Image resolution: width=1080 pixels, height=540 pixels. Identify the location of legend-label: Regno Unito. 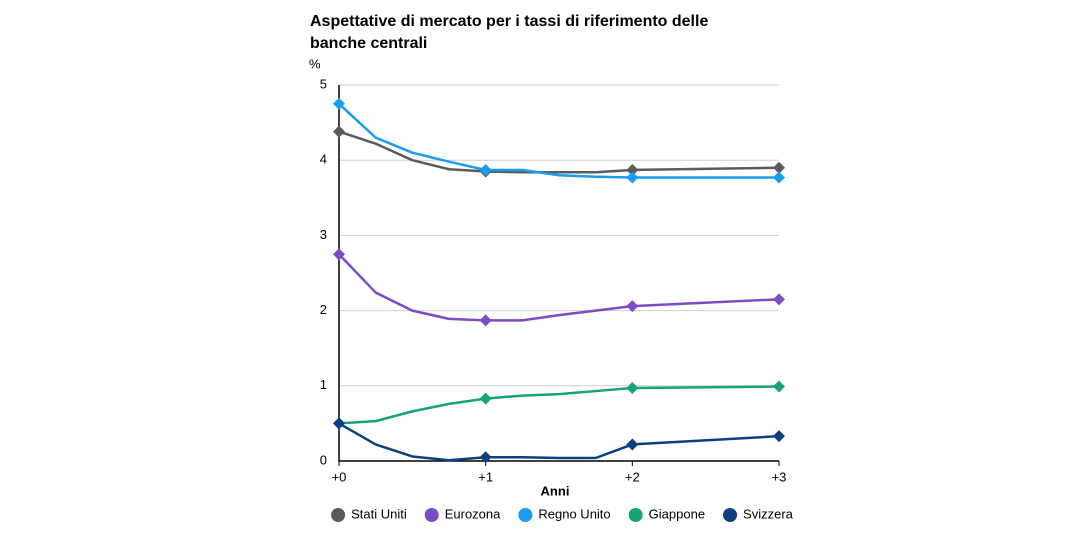
(574, 513).